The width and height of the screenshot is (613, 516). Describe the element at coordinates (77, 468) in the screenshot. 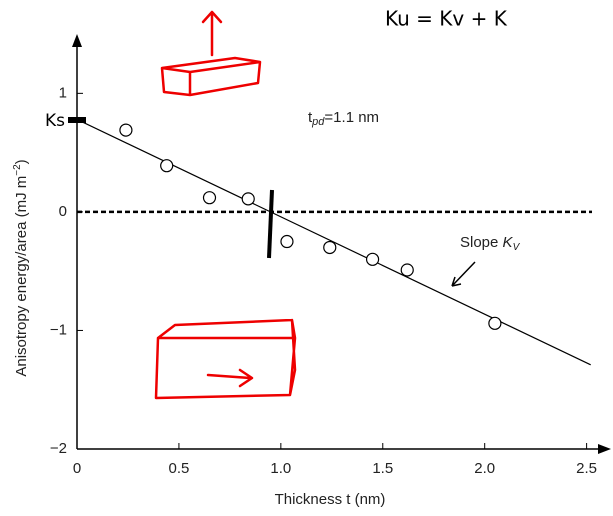

I see `x-tick-label: 0` at that location.